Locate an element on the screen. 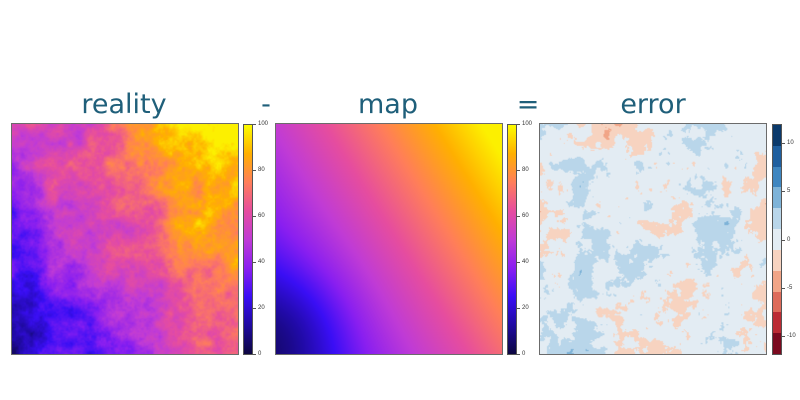 This screenshot has width=800, height=400. reality-colorbar is located at coordinates (248, 239).